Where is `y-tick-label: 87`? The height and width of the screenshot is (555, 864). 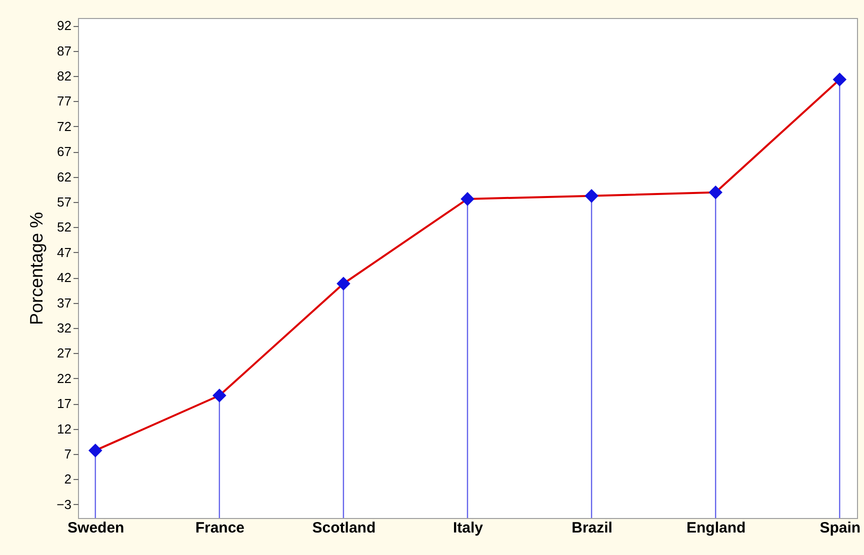 y-tick-label: 87 is located at coordinates (64, 50).